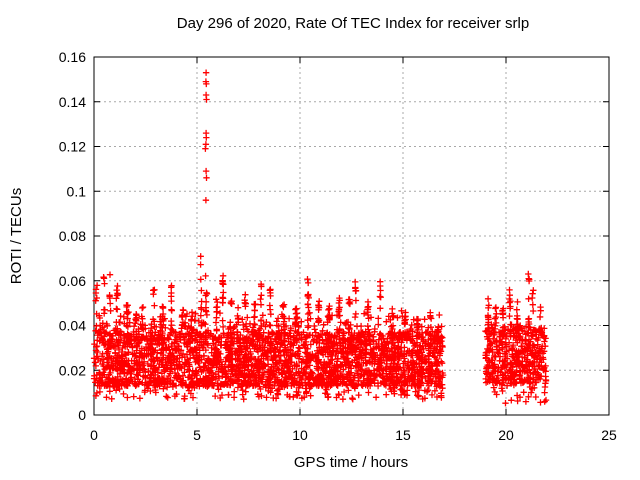  What do you see at coordinates (300, 435) in the screenshot?
I see `x-tick-label: 10` at bounding box center [300, 435].